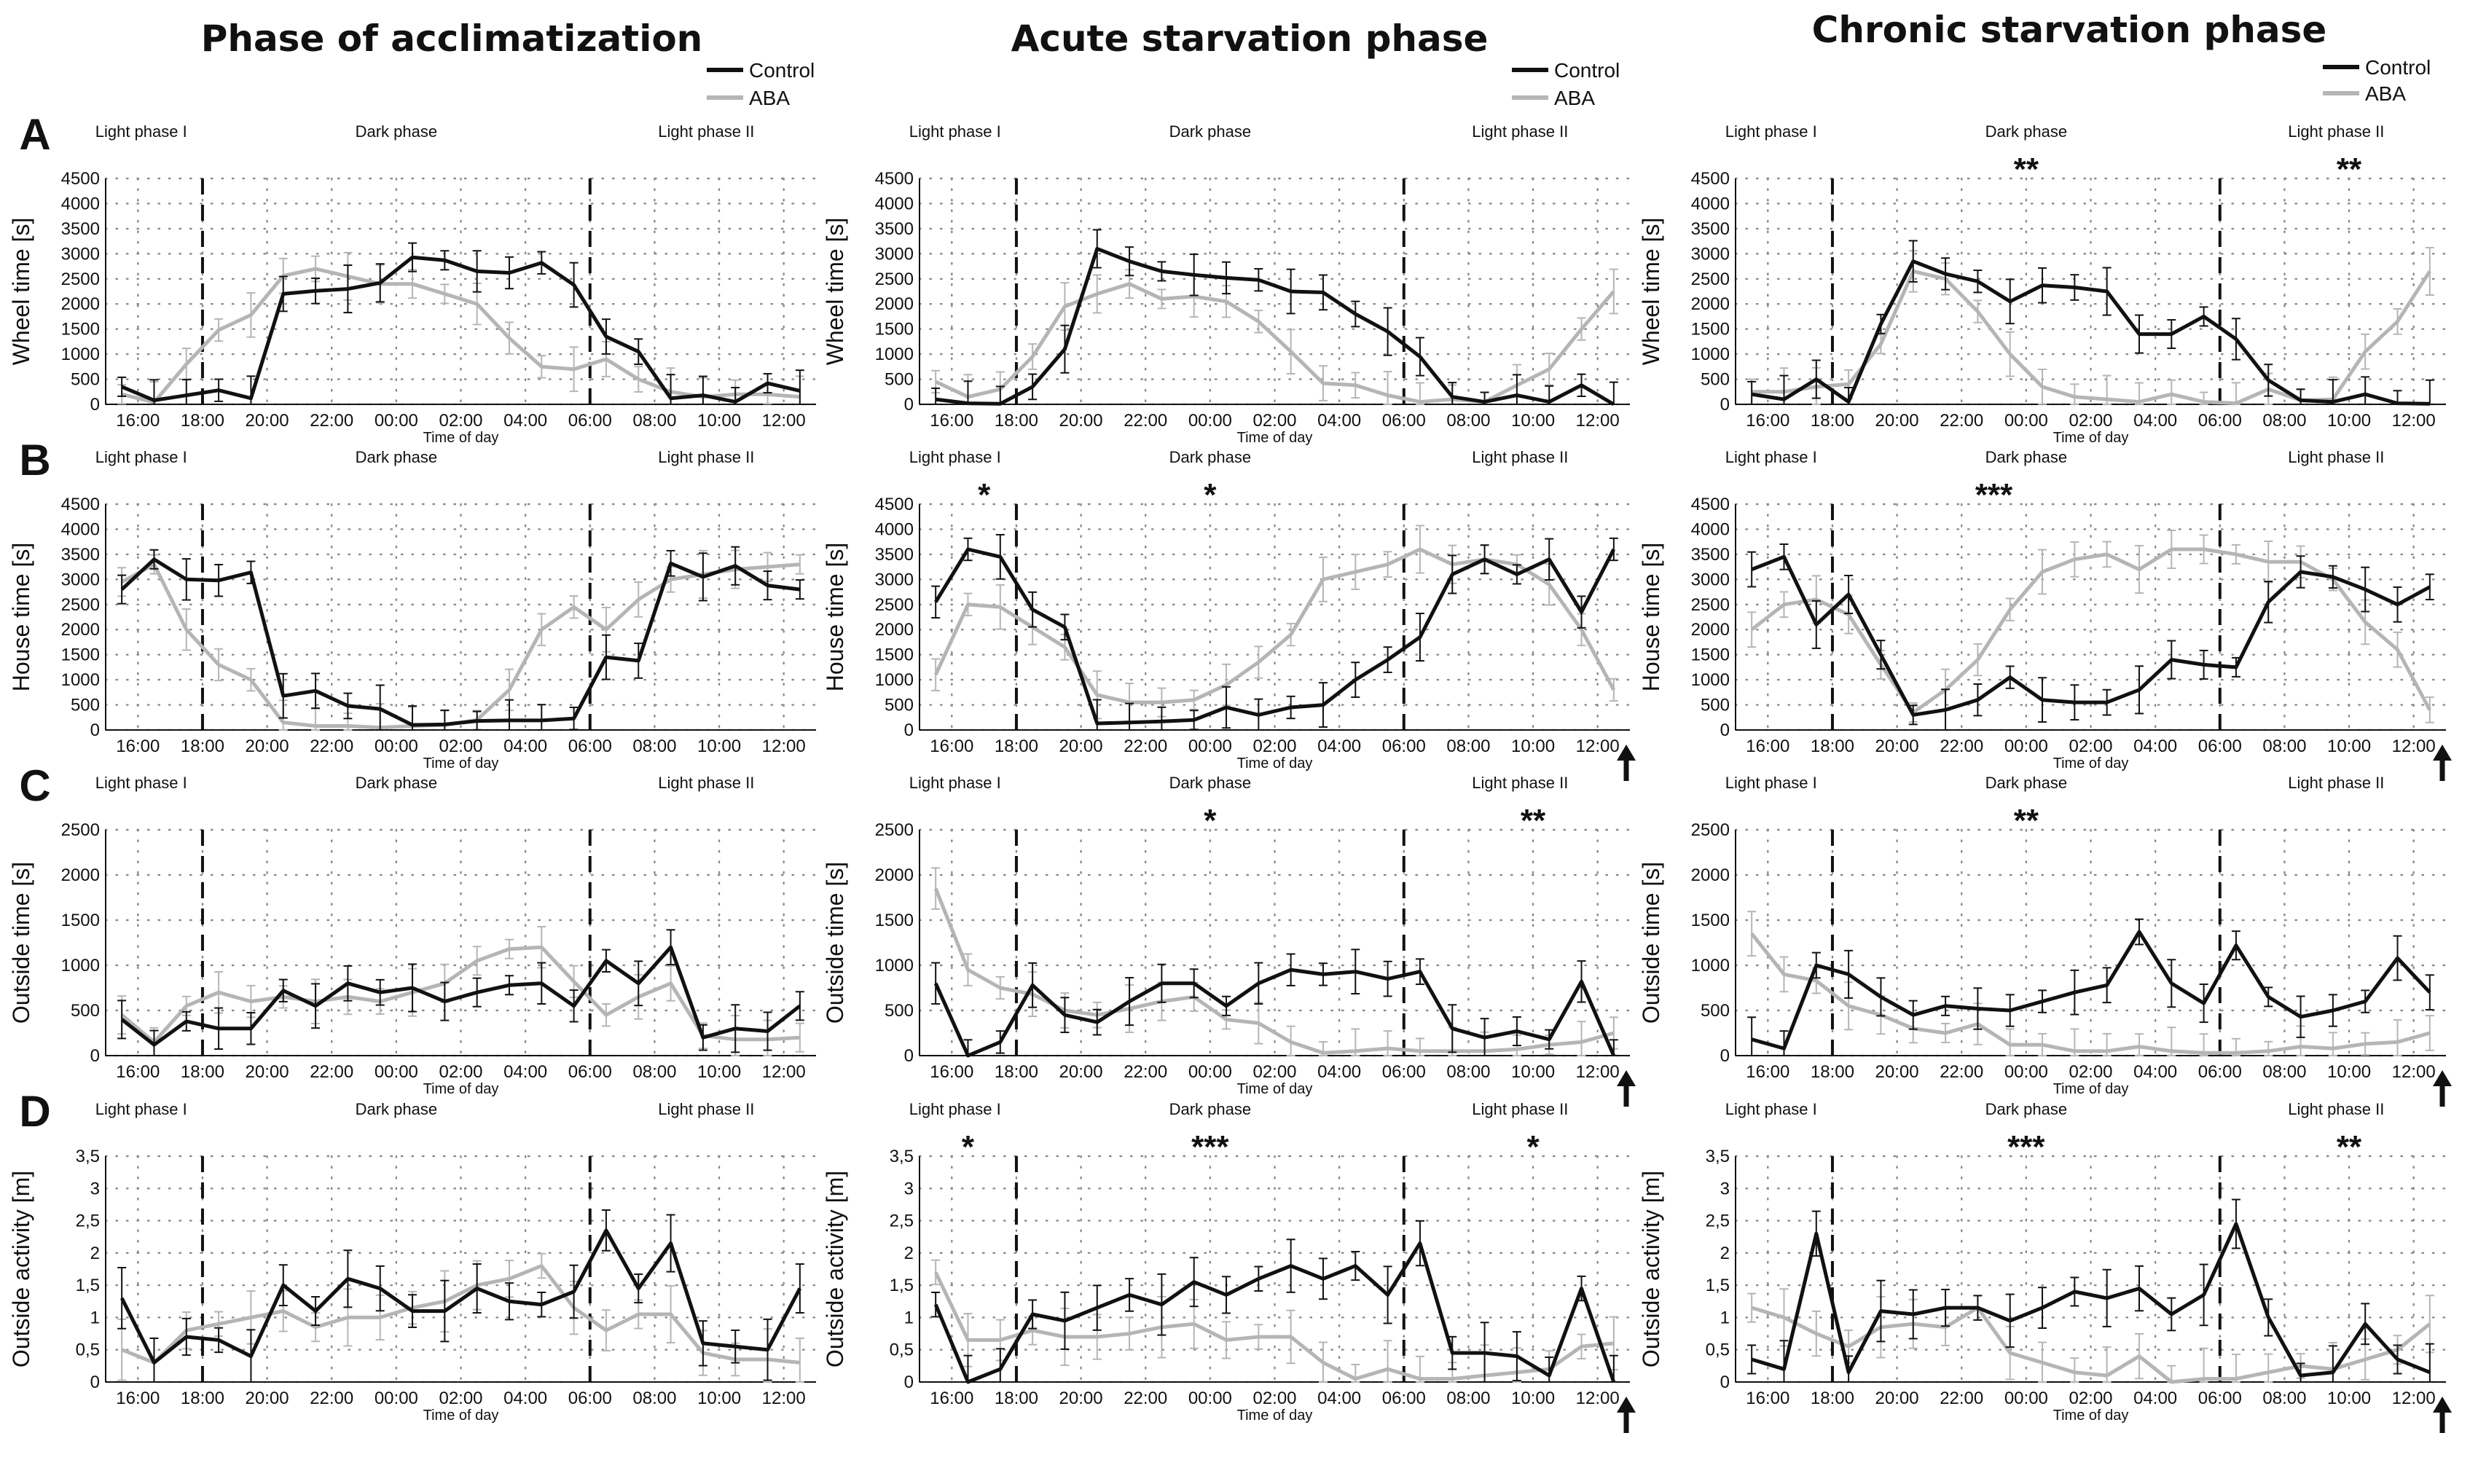 The image size is (2470, 1484). Describe the element at coordinates (21, 943) in the screenshot. I see `y-axis-label: Outside time [s]` at that location.